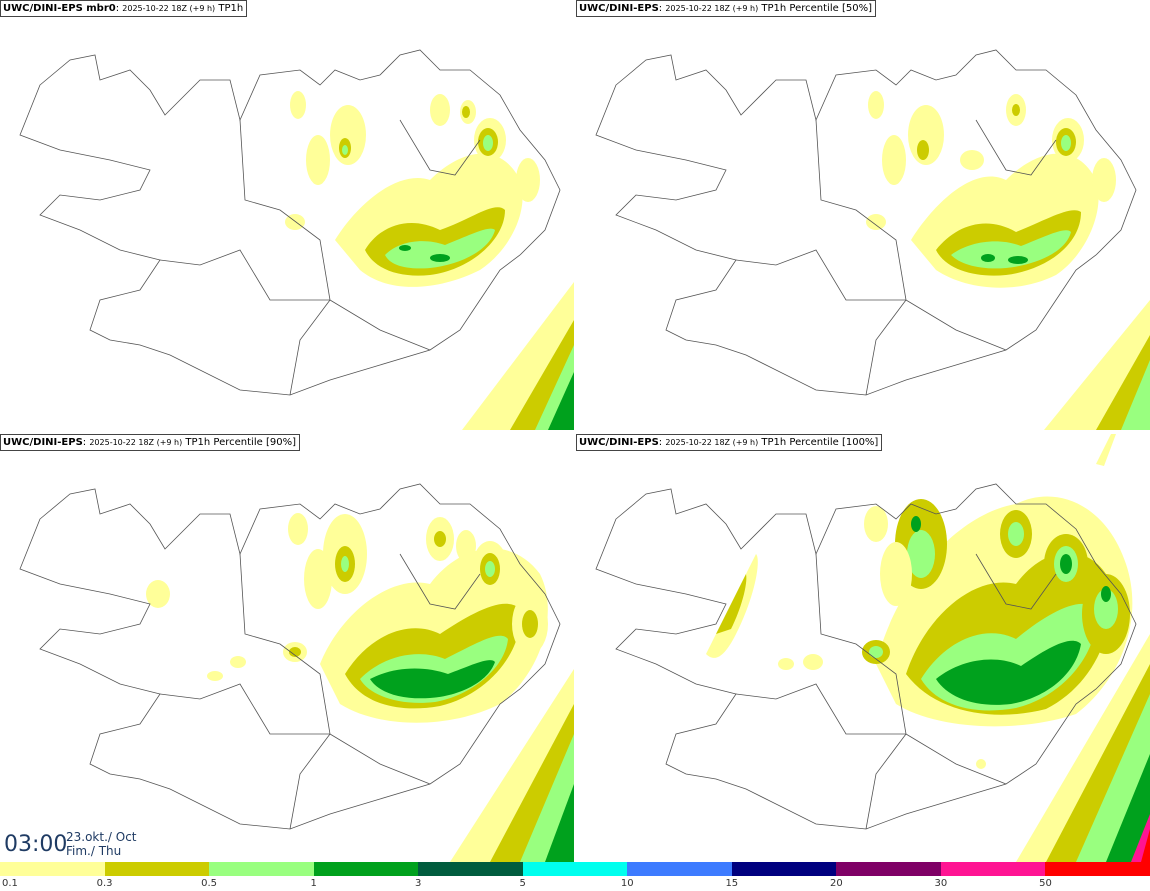 This screenshot has width=1150, height=891. I want to click on legend-label: 30, so click(941, 883).